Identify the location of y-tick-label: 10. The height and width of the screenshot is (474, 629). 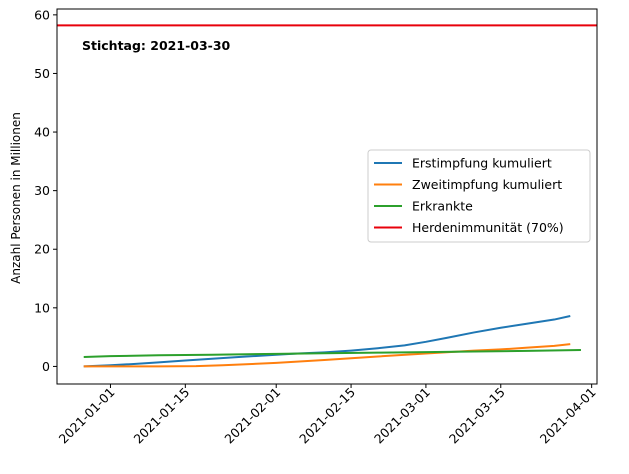
(42, 307).